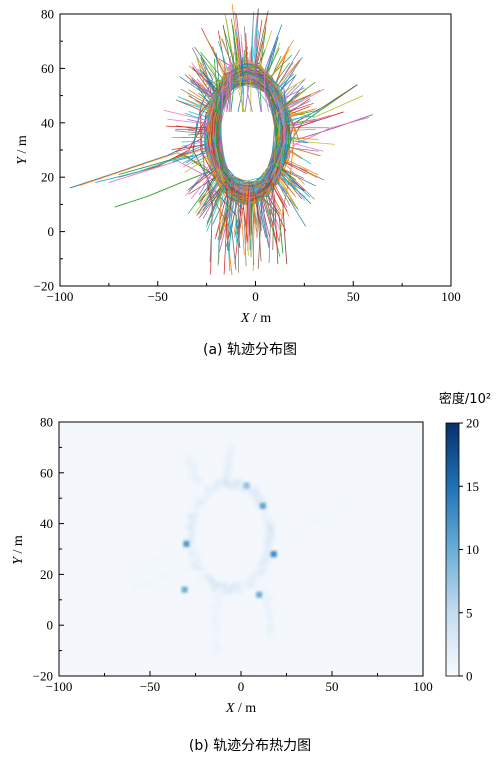 Image resolution: width=500 pixels, height=767 pixels. I want to click on b-x-tick-label: 0, so click(241, 686).